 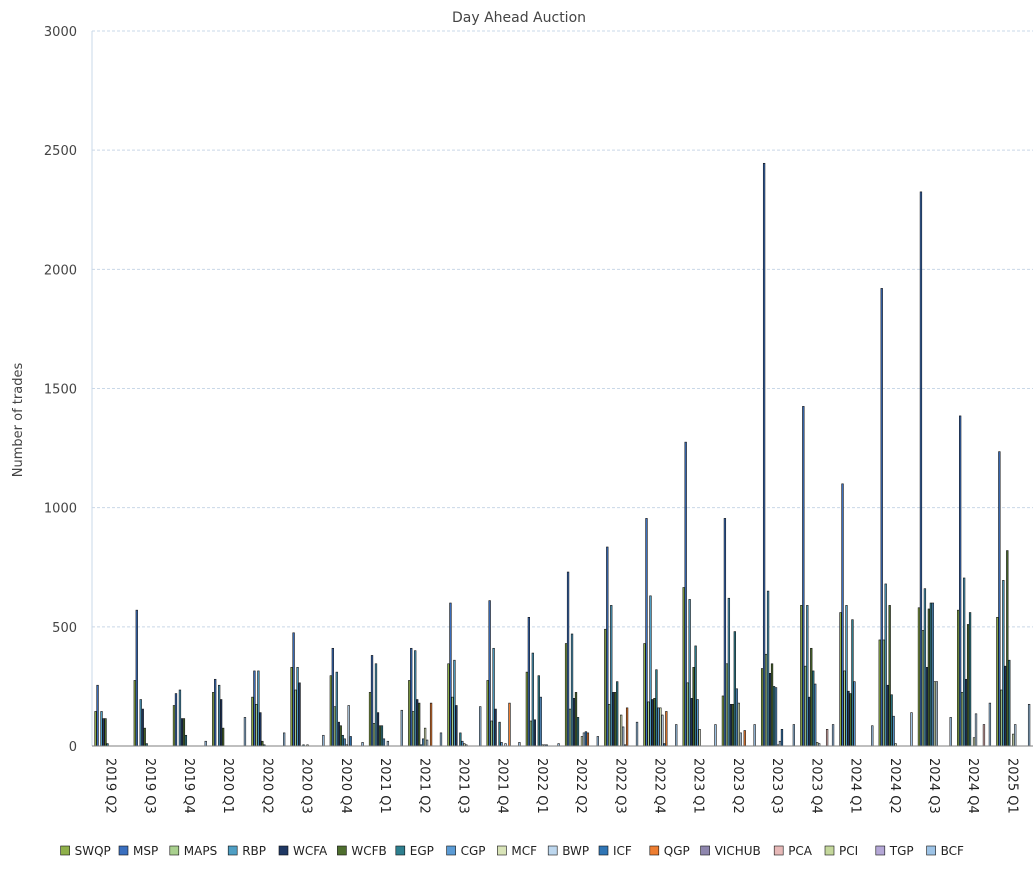 What do you see at coordinates (950, 732) in the screenshot?
I see `bar-bcf-2024-q3` at bounding box center [950, 732].